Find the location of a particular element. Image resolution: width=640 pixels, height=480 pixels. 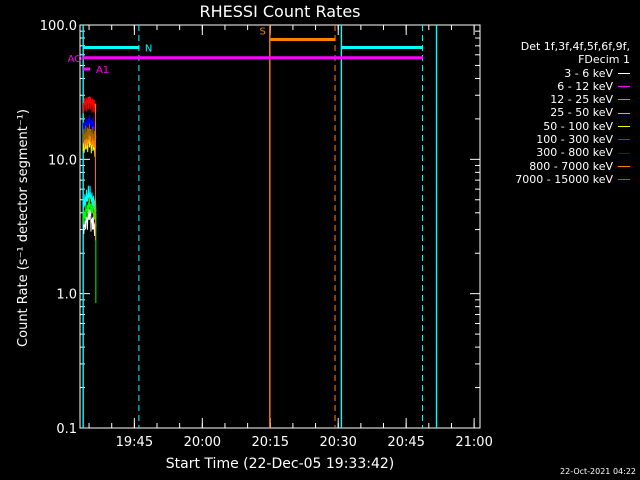

y-tick-label: 10.0 is located at coordinates (62, 160).